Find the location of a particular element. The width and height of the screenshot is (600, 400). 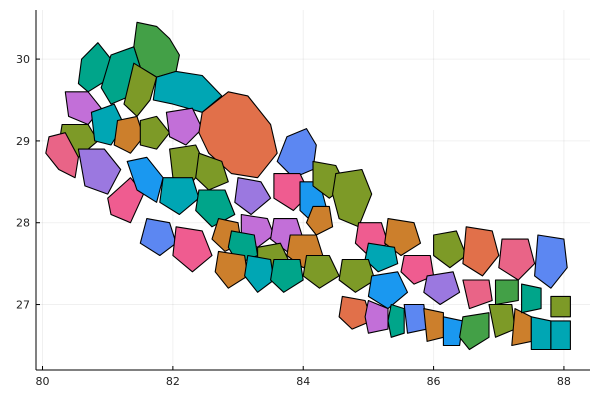

x-tick-label: 86 is located at coordinates (434, 381).